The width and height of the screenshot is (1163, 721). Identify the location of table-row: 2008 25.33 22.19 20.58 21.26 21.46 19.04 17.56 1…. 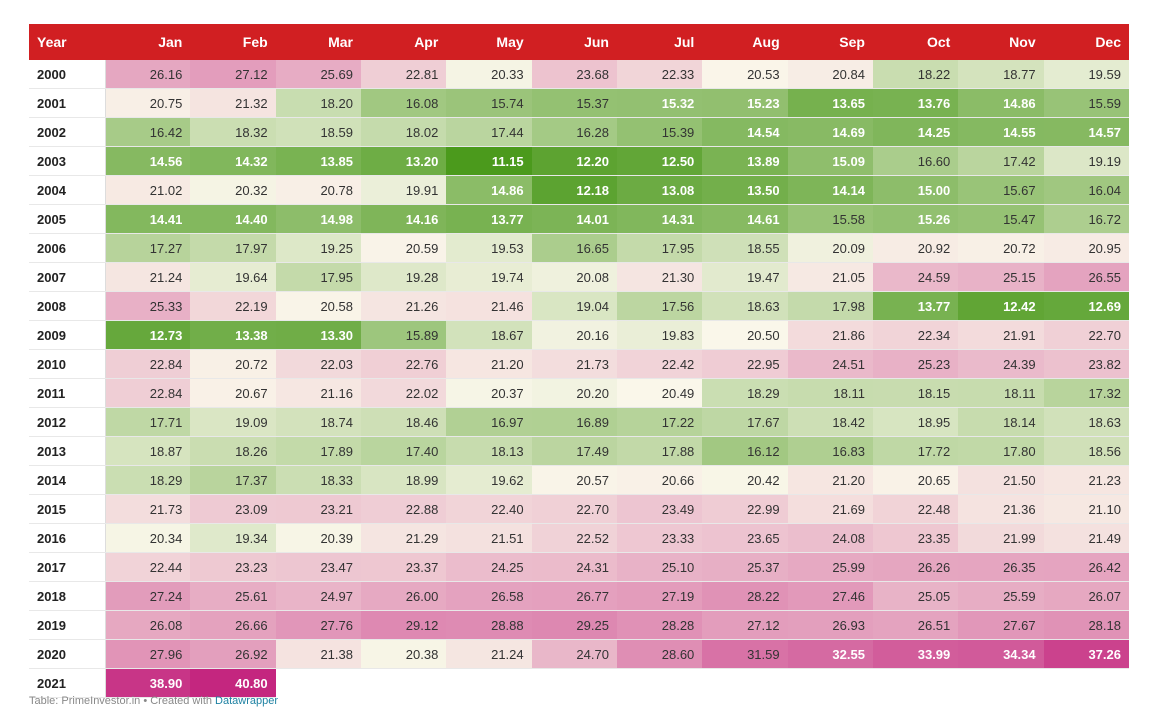
(579, 306).